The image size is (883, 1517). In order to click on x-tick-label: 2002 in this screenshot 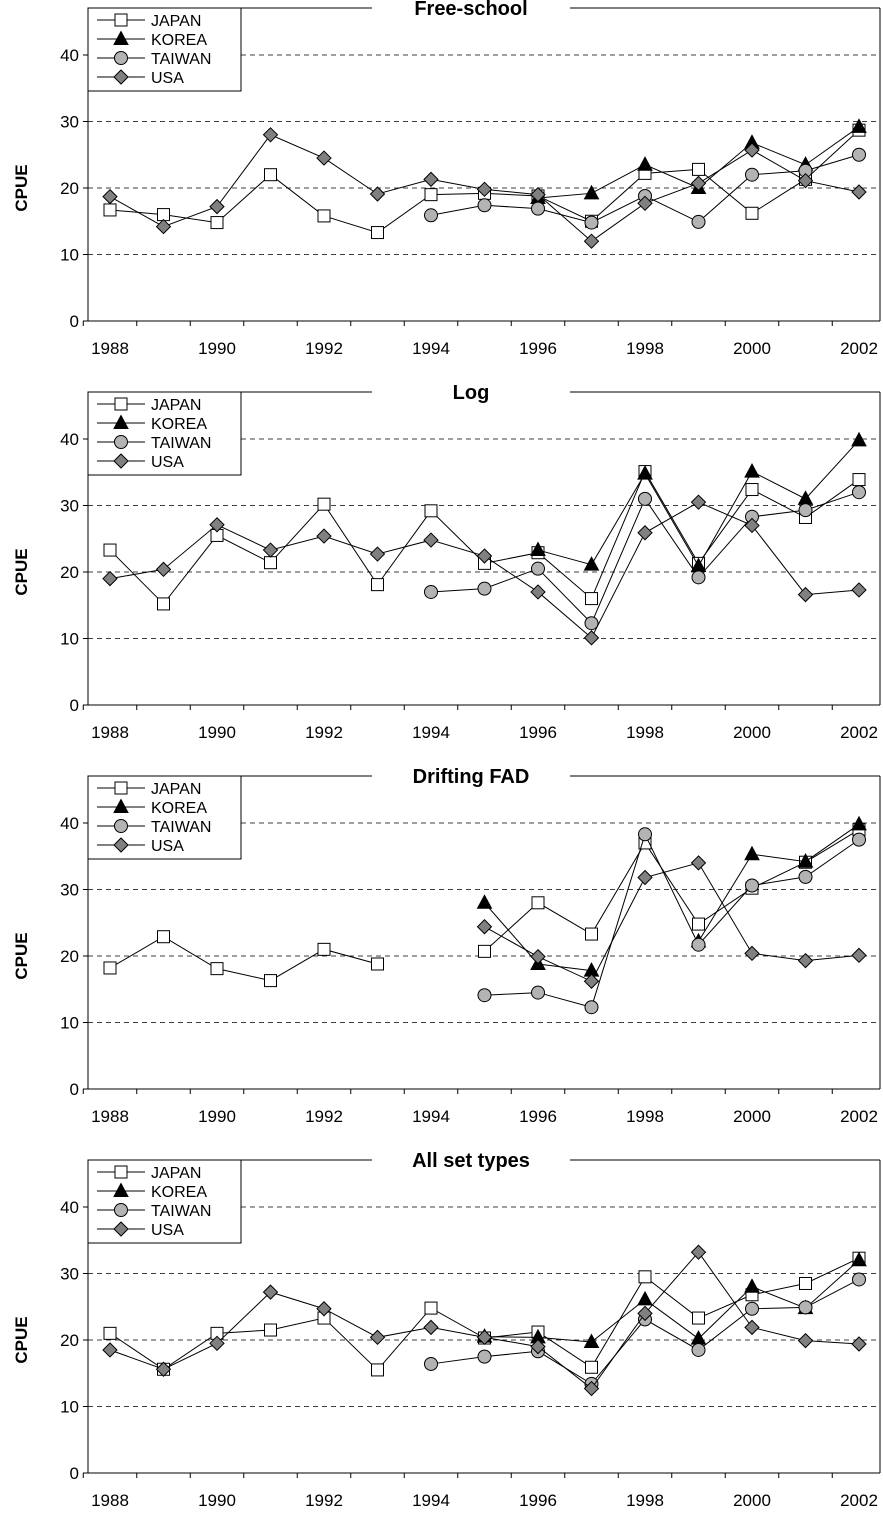, I will do `click(859, 1500)`.